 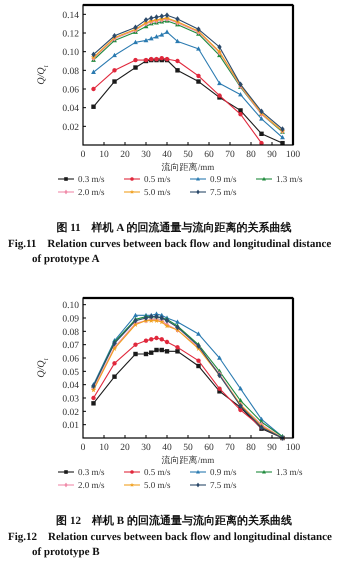 What do you see at coordinates (71, 426) in the screenshot?
I see `y-tick-label: 0.01` at bounding box center [71, 426].